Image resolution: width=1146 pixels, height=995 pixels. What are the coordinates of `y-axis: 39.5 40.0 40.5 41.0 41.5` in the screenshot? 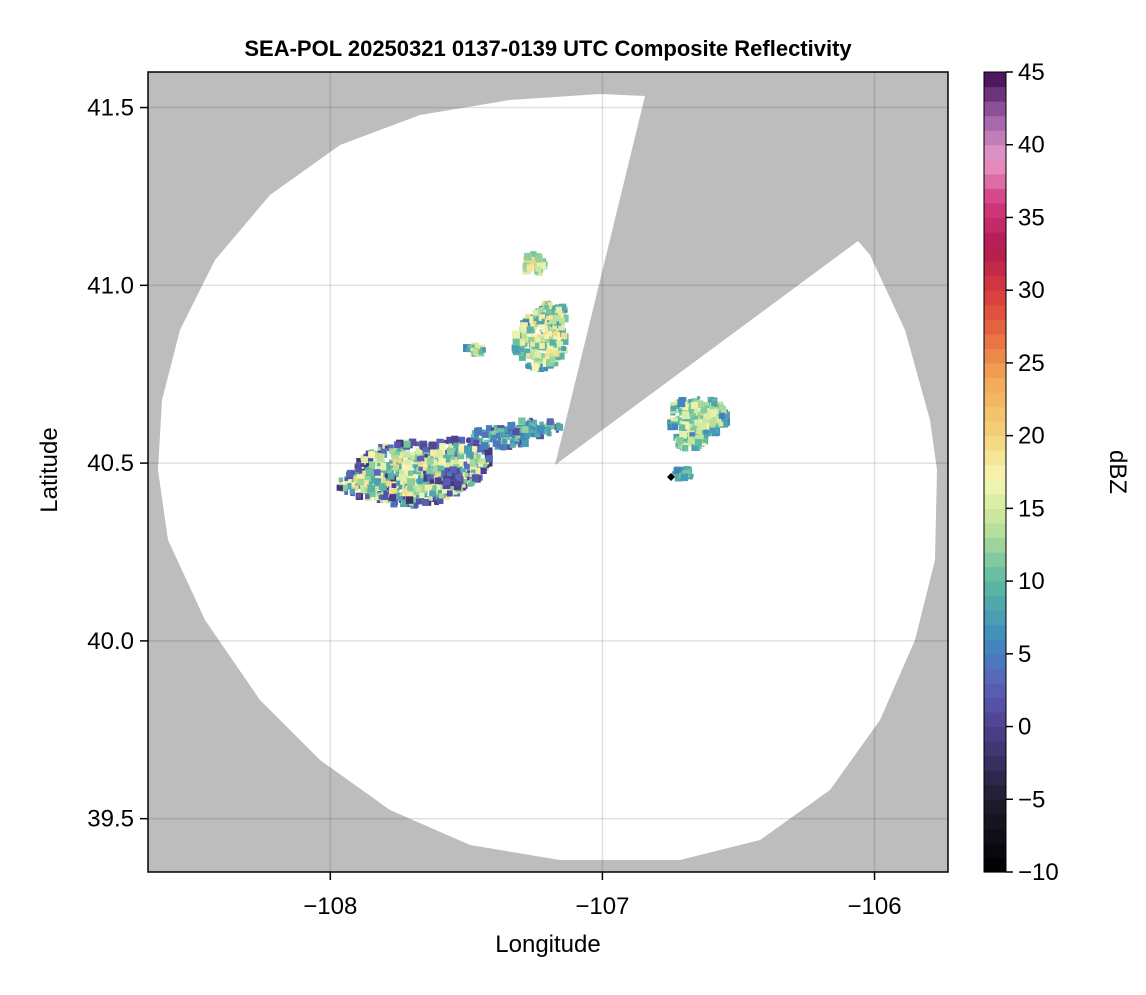 It's located at (117, 464).